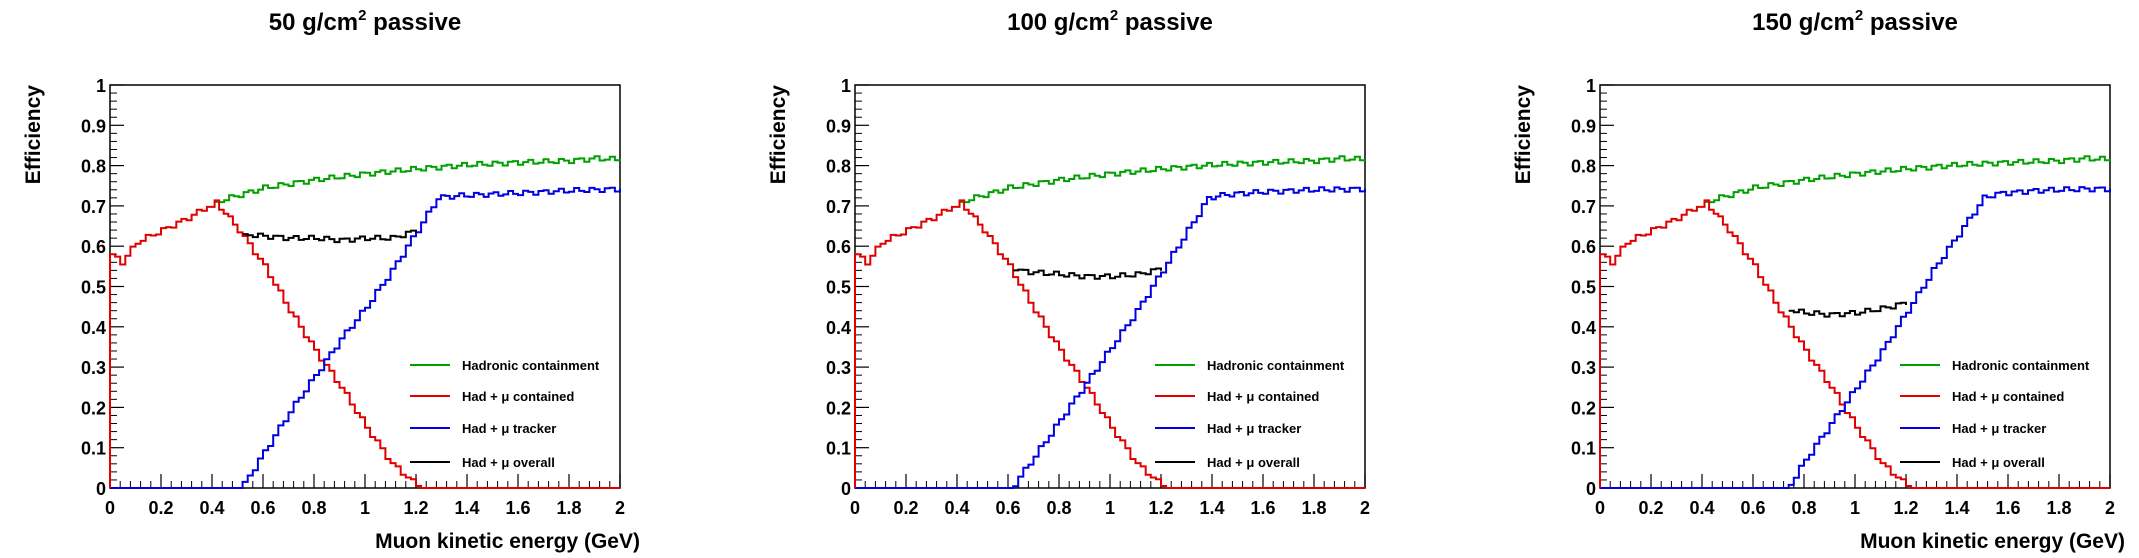 This screenshot has width=2139, height=558. I want to click on x-axis-label: Muon kinetic energy (GeV), so click(507, 541).